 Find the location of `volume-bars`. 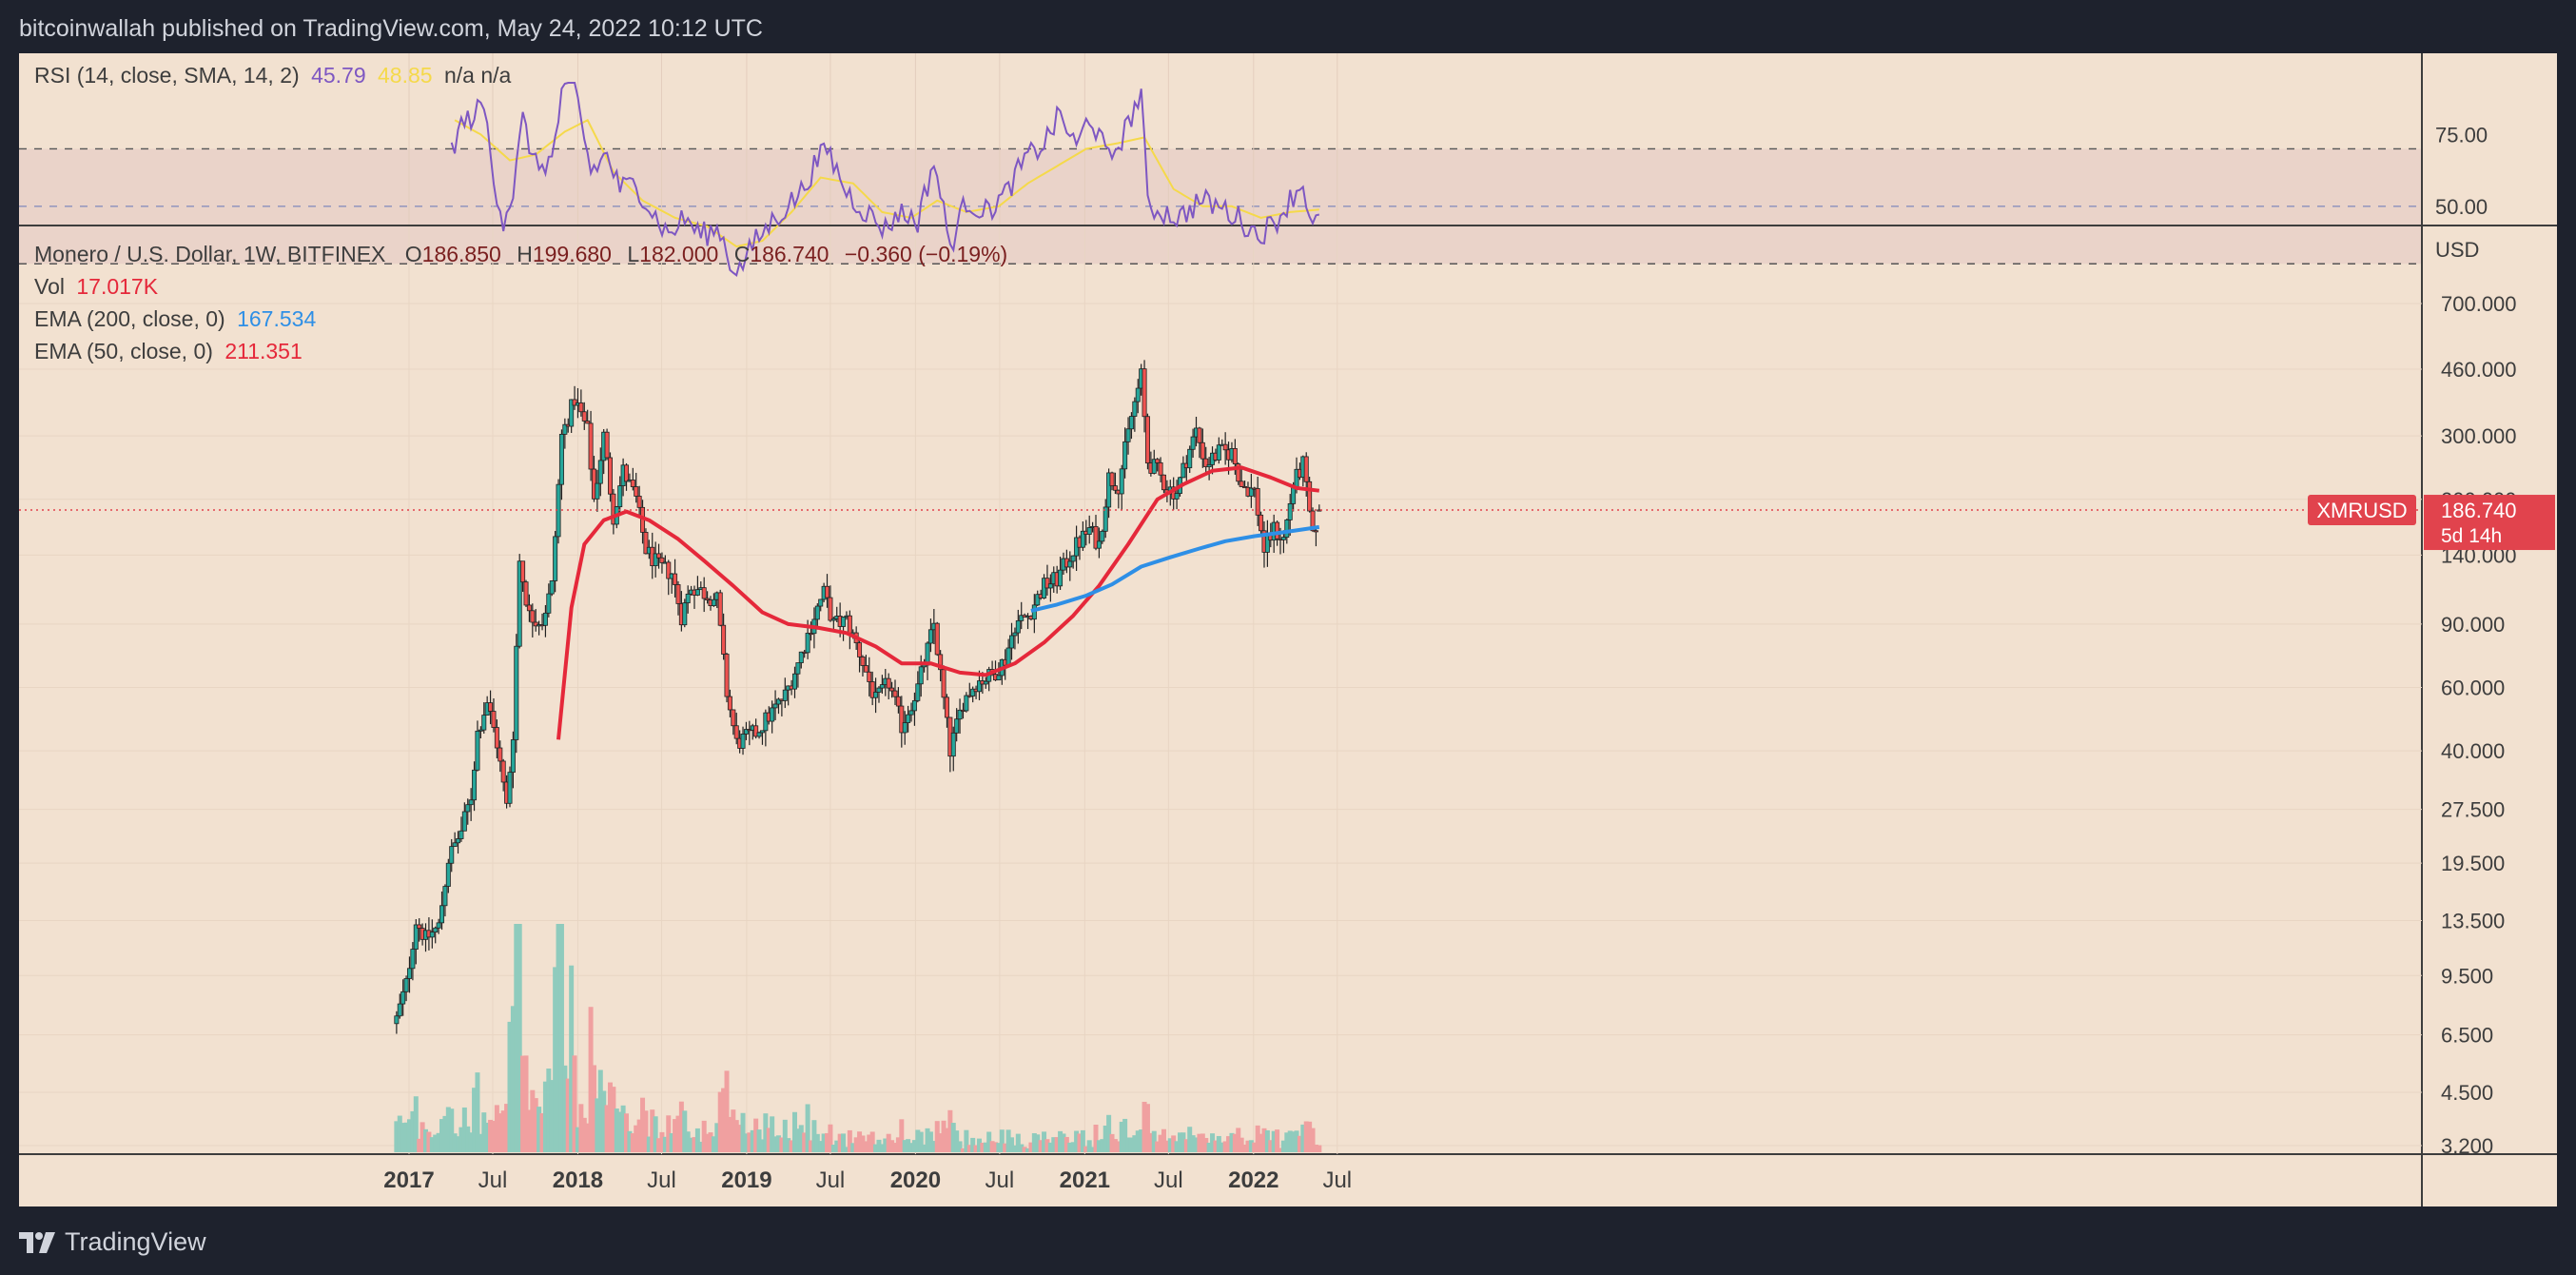

volume-bars is located at coordinates (858, 1038).